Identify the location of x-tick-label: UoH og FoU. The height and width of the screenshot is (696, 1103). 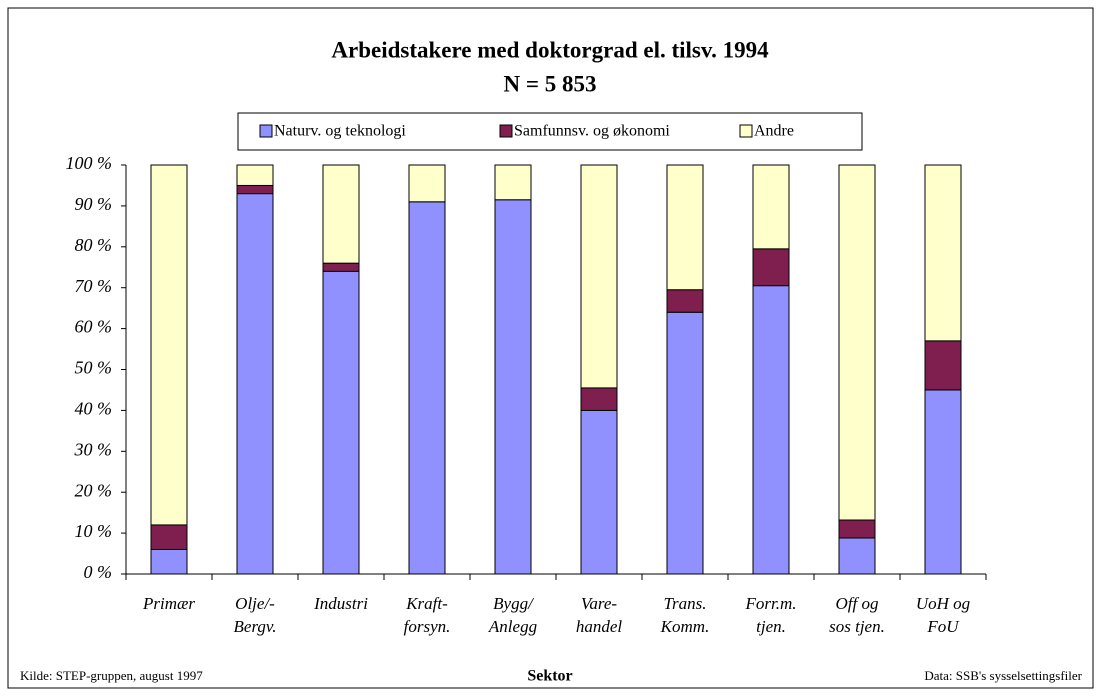
(943, 615).